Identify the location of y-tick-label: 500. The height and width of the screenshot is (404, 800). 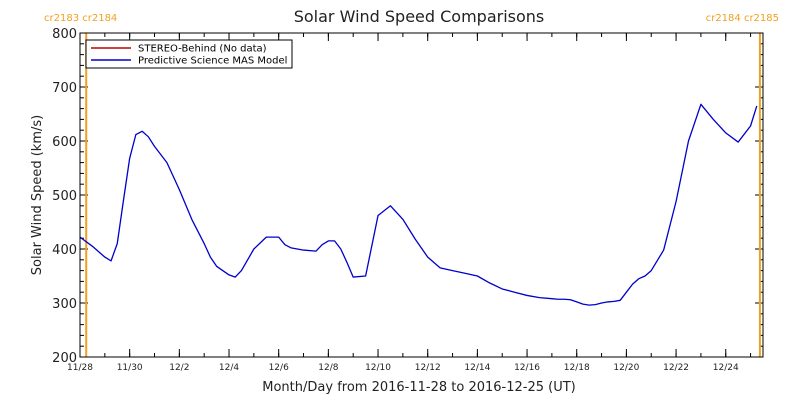
(64, 196).